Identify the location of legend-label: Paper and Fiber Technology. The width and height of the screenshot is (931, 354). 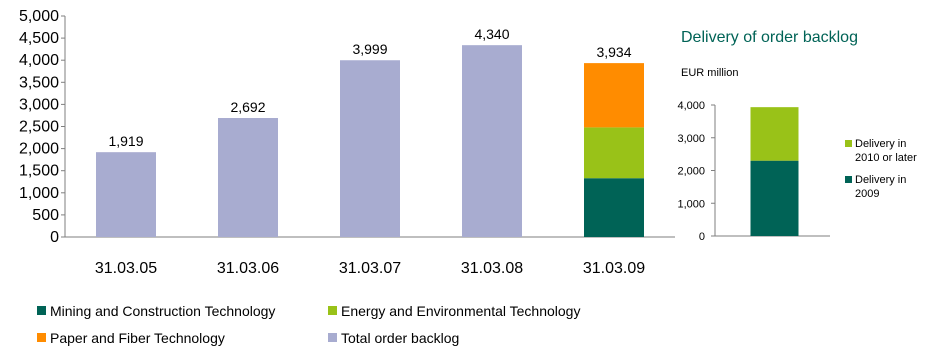
(137, 338).